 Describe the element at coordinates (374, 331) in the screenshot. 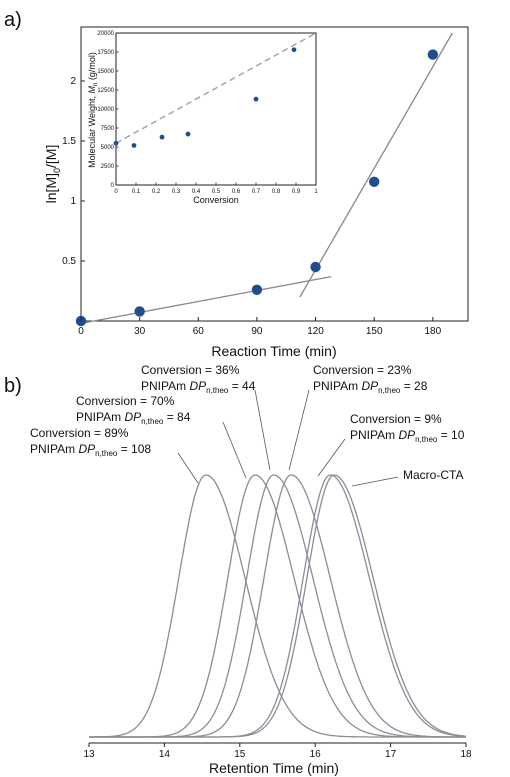

I see `x-tick-label: 150` at that location.